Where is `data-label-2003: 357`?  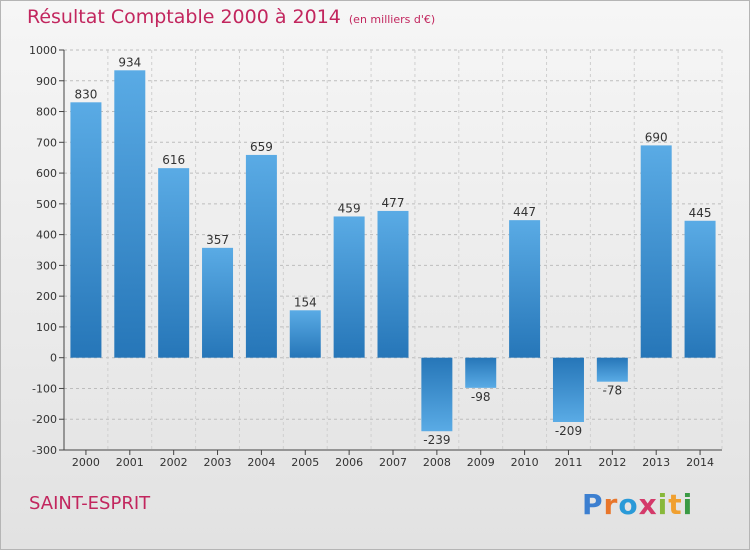
data-label-2003: 357 is located at coordinates (217, 240).